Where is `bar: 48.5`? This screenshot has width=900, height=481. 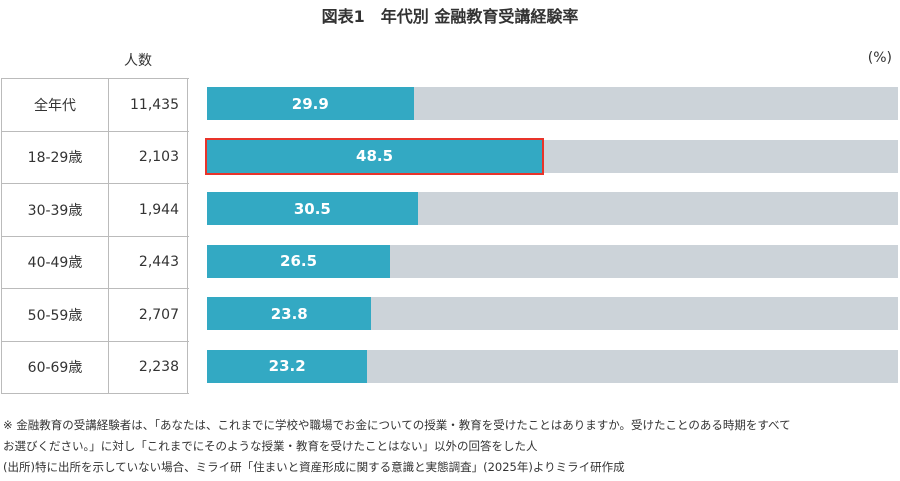 bar: 48.5 is located at coordinates (374, 156).